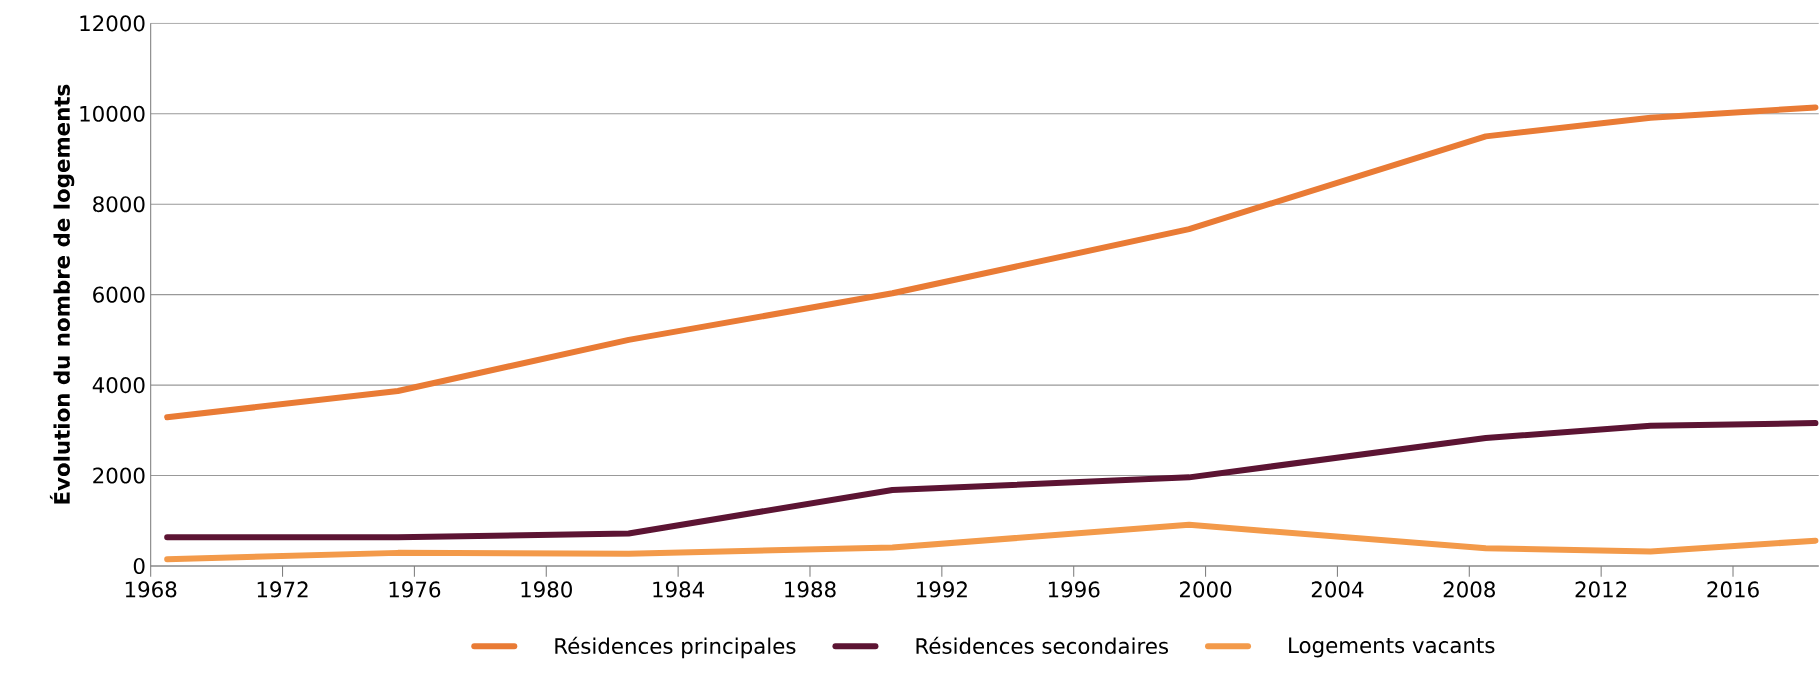  I want to click on x-tick-label: 1976, so click(415, 589).